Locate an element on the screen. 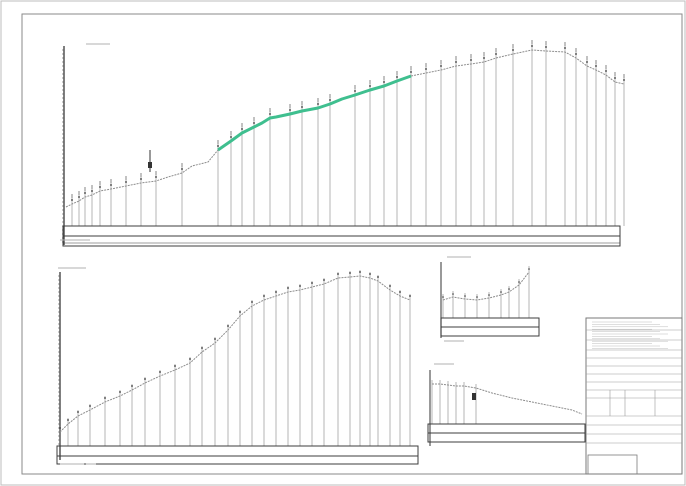 The image size is (686, 486). main-highlighted-segment is located at coordinates (314, 113).